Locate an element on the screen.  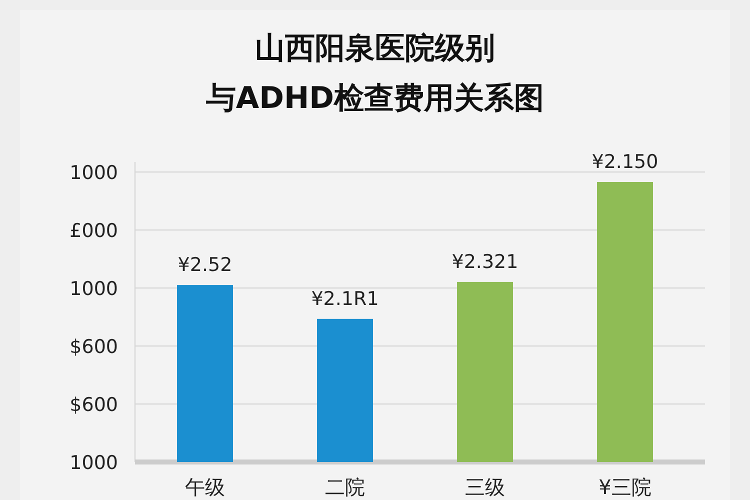
x-tick-label: 午级 is located at coordinates (205, 487).